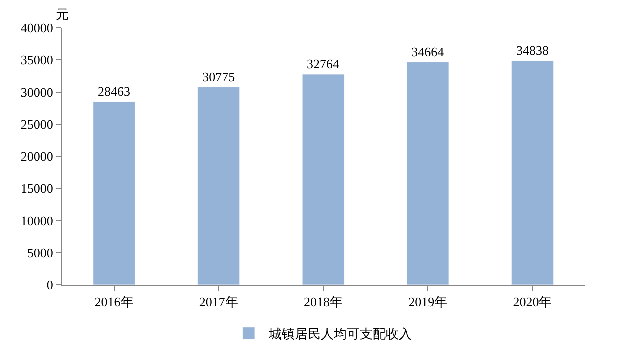 Image resolution: width=640 pixels, height=364 pixels. I want to click on data-label: 28463, so click(114, 92).